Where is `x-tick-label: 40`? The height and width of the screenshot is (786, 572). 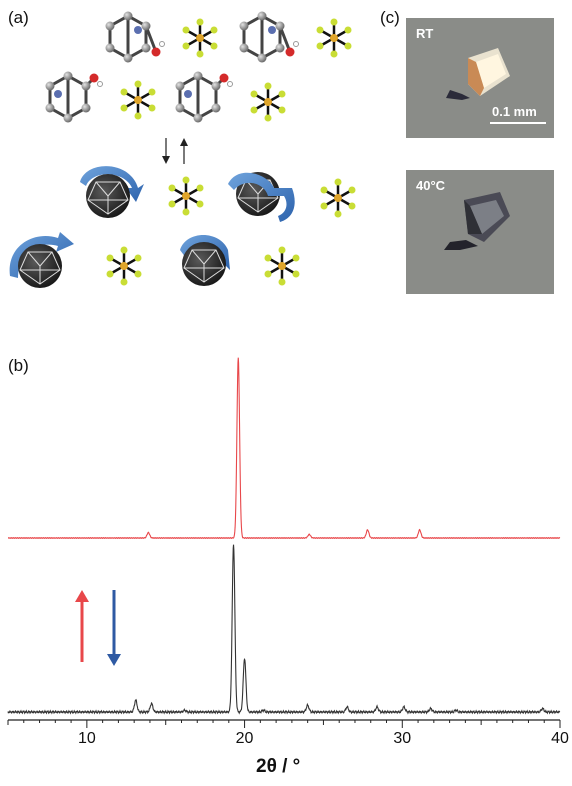
x-tick-label: 40 is located at coordinates (560, 738).